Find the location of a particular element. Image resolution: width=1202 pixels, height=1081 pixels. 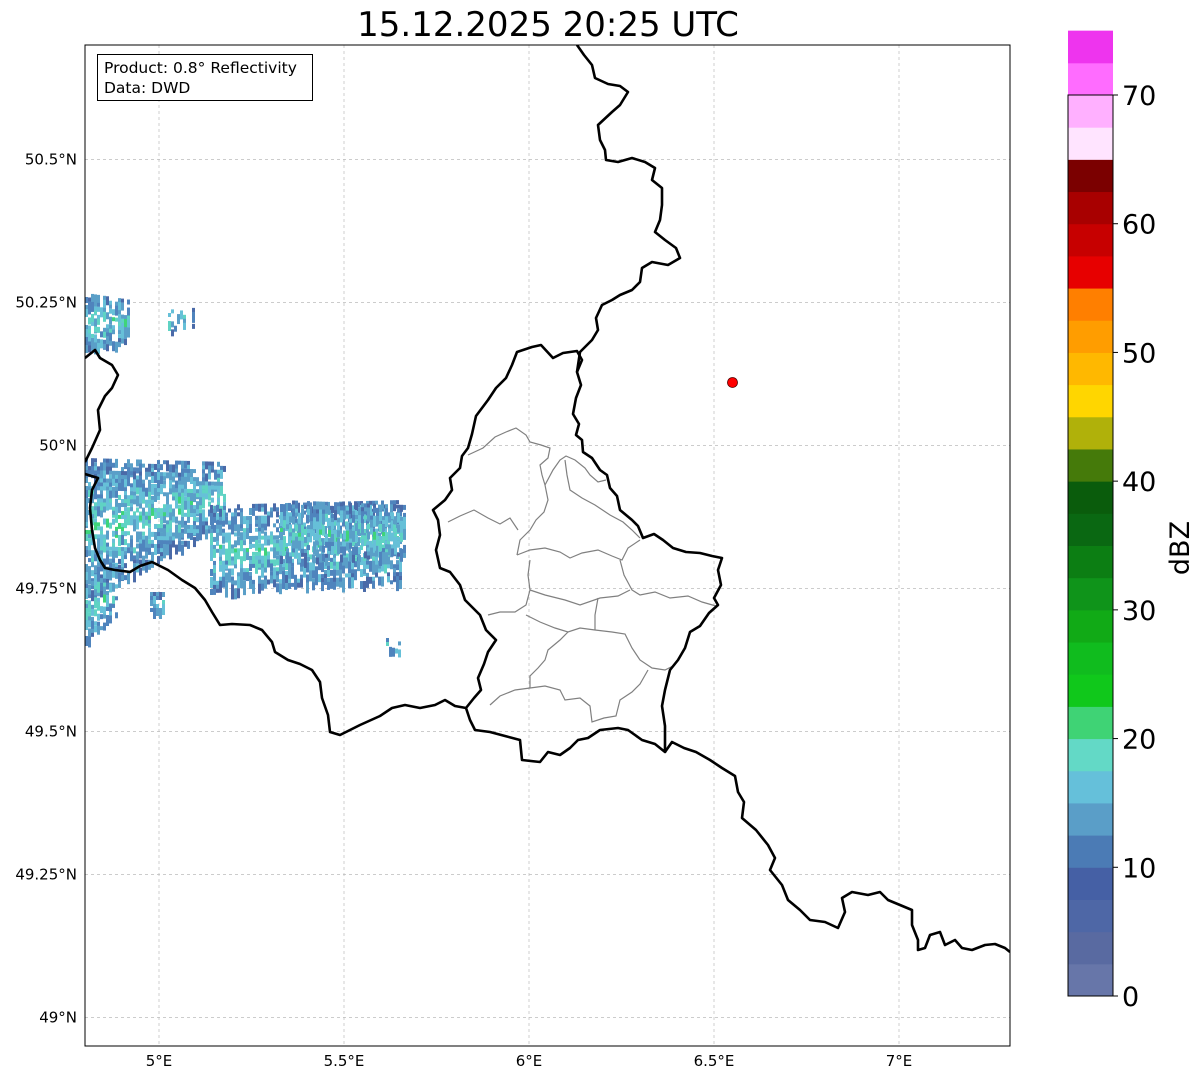

district-border is located at coordinates (580, 597).